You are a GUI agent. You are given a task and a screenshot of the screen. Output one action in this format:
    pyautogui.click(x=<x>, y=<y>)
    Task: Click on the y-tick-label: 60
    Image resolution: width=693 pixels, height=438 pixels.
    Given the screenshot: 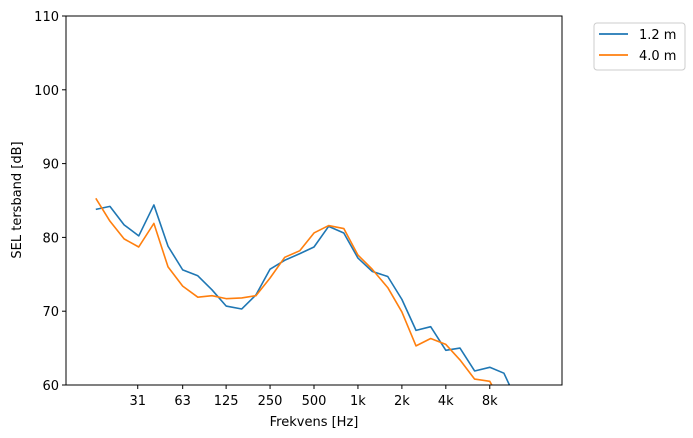 What is the action you would take?
    pyautogui.click(x=50, y=386)
    